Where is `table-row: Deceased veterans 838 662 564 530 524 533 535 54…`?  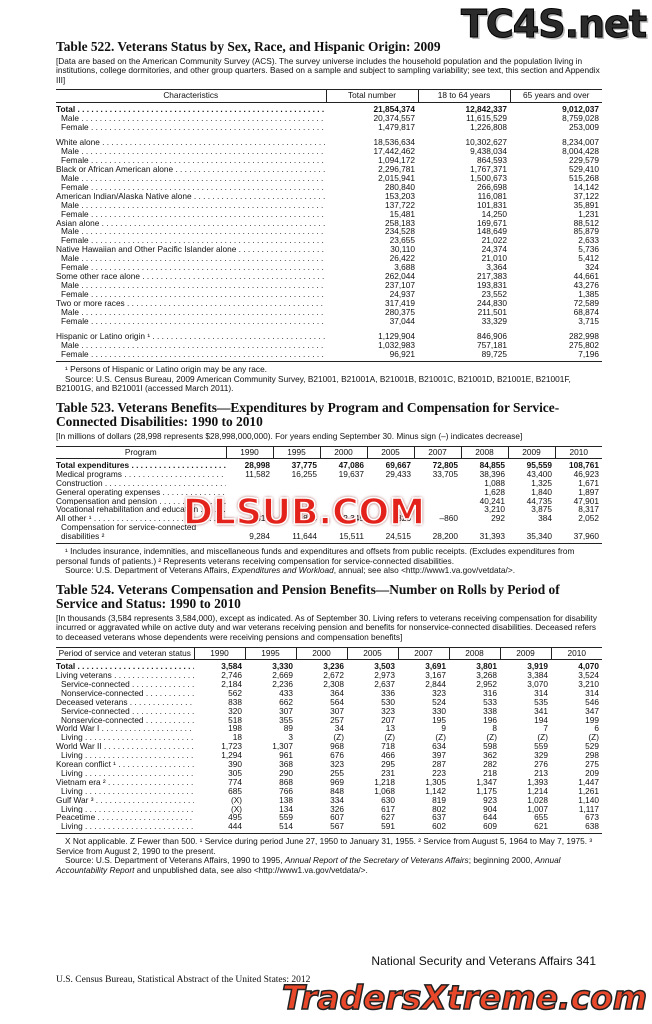
table-row: Deceased veterans 838 662 564 530 524 533 535 54… is located at coordinates (329, 701).